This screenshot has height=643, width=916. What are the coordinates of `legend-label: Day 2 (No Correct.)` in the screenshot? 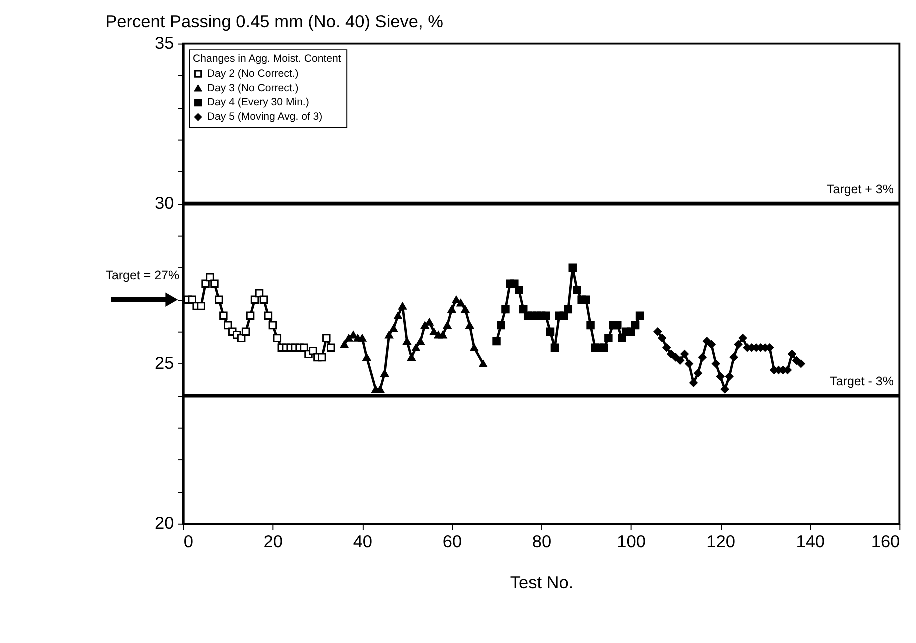 It's located at (253, 74).